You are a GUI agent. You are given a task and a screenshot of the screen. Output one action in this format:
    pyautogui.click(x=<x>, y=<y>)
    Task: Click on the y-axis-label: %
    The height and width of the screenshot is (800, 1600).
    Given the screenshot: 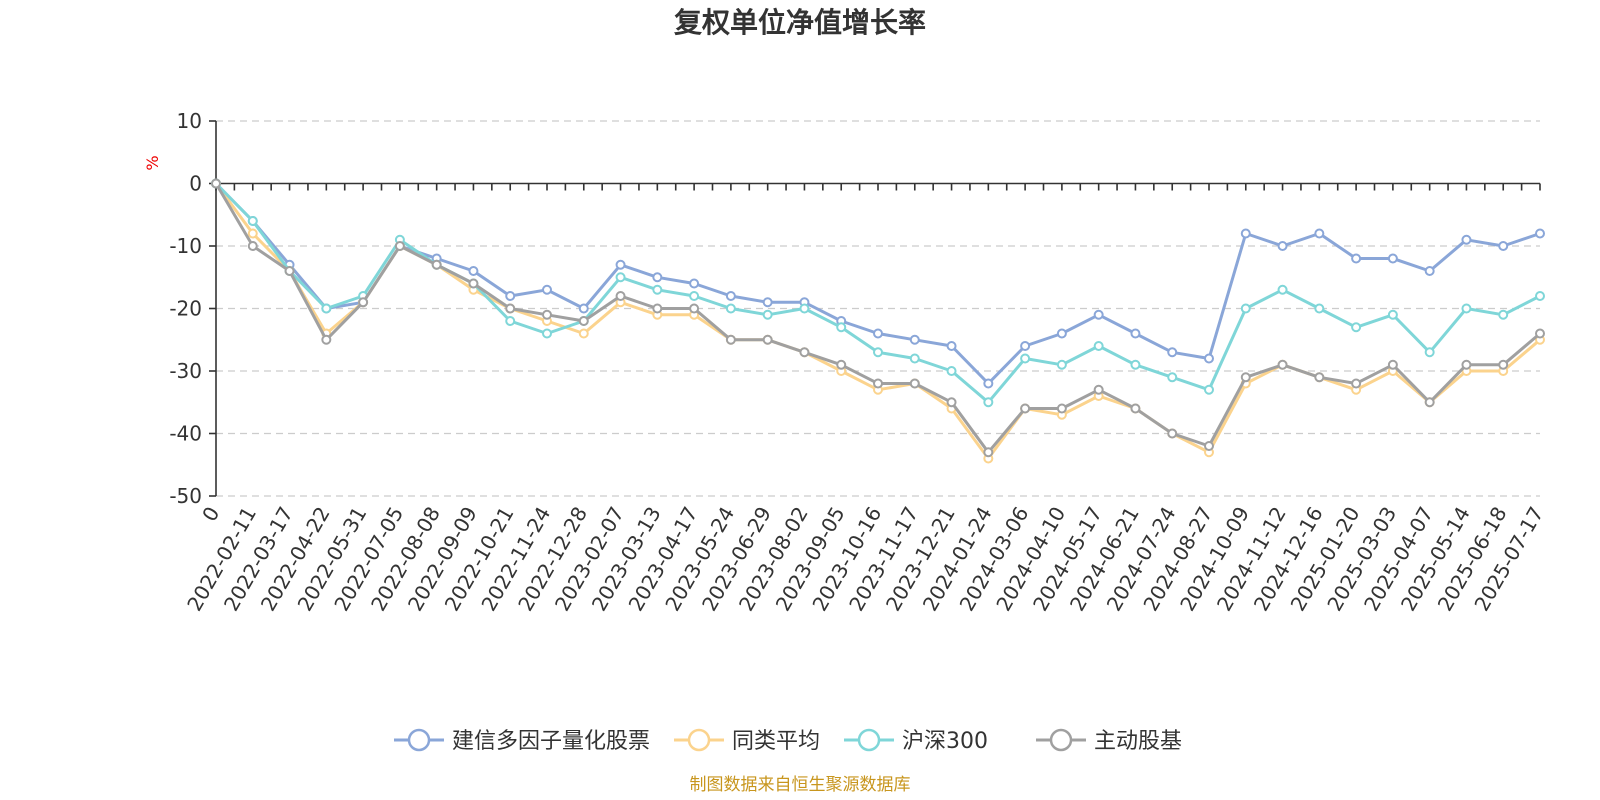 What is the action you would take?
    pyautogui.click(x=152, y=162)
    